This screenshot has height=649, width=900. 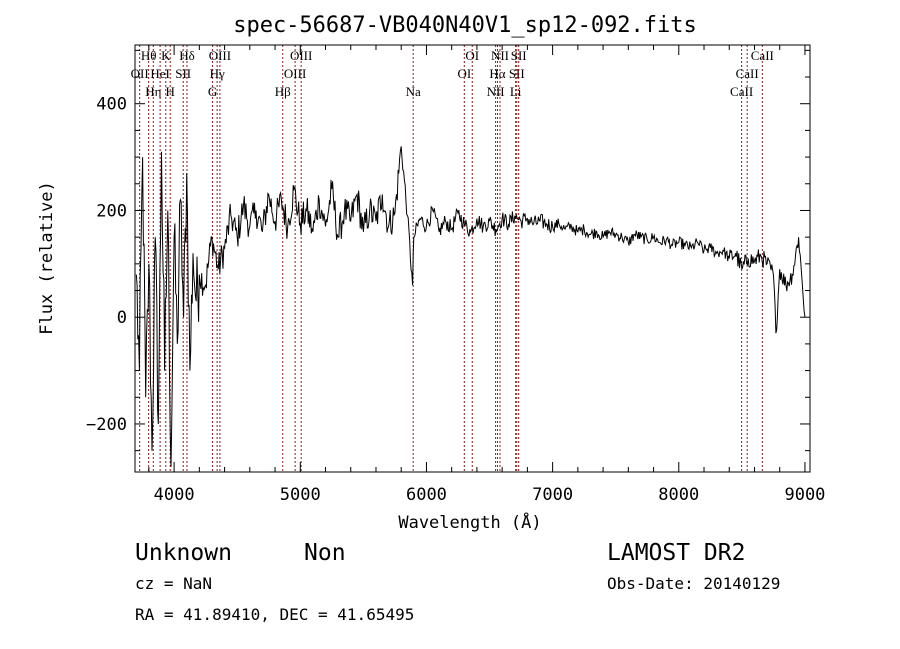 I want to click on chart-title: spec-56687-VB040N40V1_sp12-092.fits, so click(x=465, y=25).